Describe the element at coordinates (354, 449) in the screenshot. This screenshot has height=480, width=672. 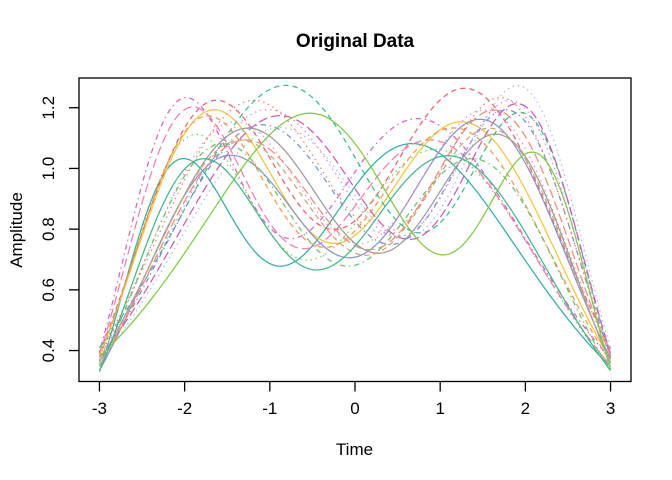
I see `x-axis-label: Time` at that location.